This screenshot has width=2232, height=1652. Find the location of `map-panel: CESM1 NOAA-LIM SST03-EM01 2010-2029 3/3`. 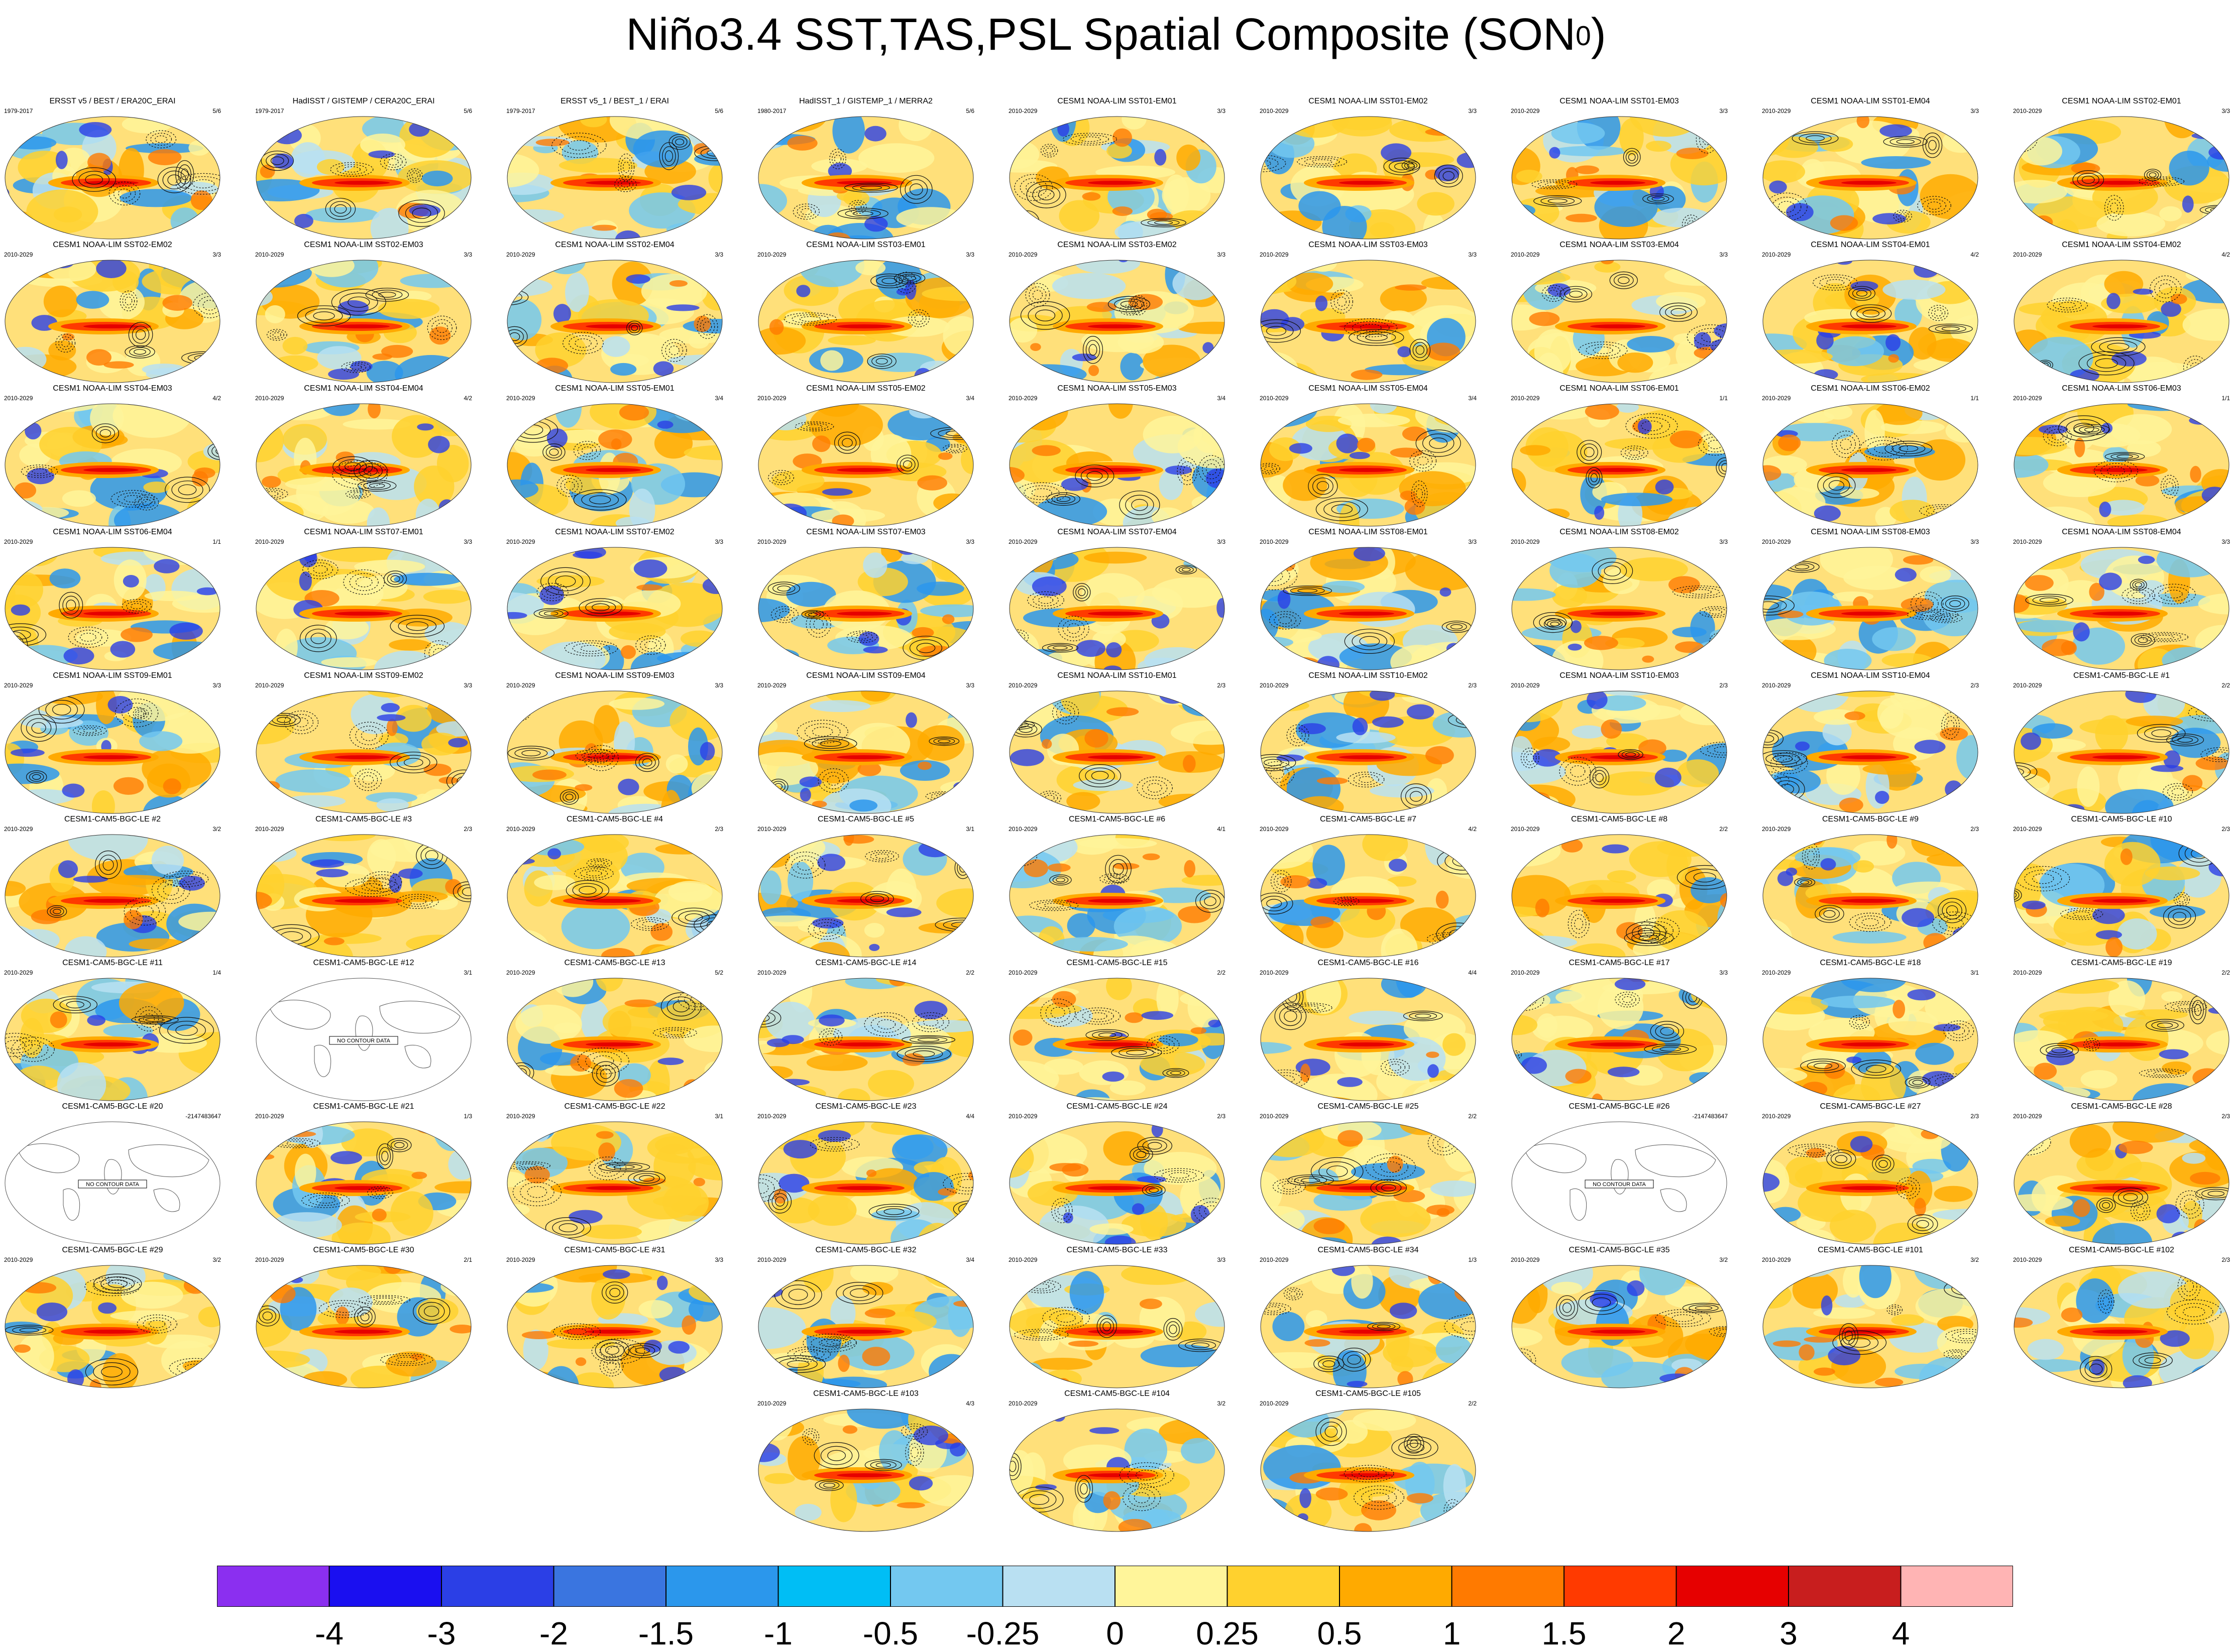

map-panel: CESM1 NOAA-LIM SST03-EM01 2010-2029 3/3 is located at coordinates (865, 313).